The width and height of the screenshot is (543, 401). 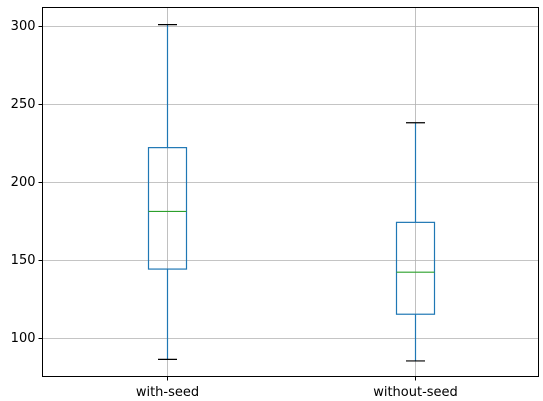 I want to click on x-tick-label-0: with-seed, so click(x=167, y=392).